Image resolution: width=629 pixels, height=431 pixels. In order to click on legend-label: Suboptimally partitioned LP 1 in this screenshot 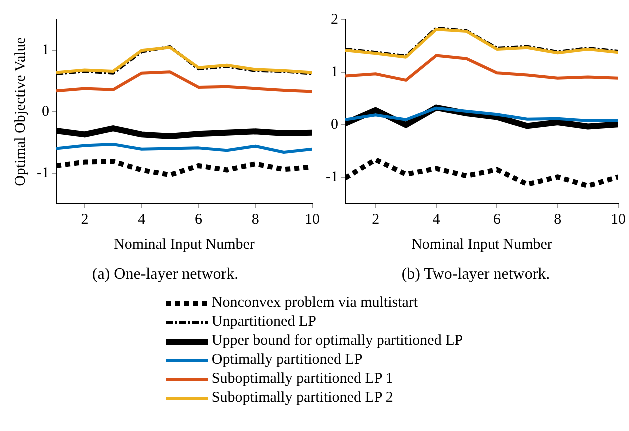, I will do `click(303, 379)`.